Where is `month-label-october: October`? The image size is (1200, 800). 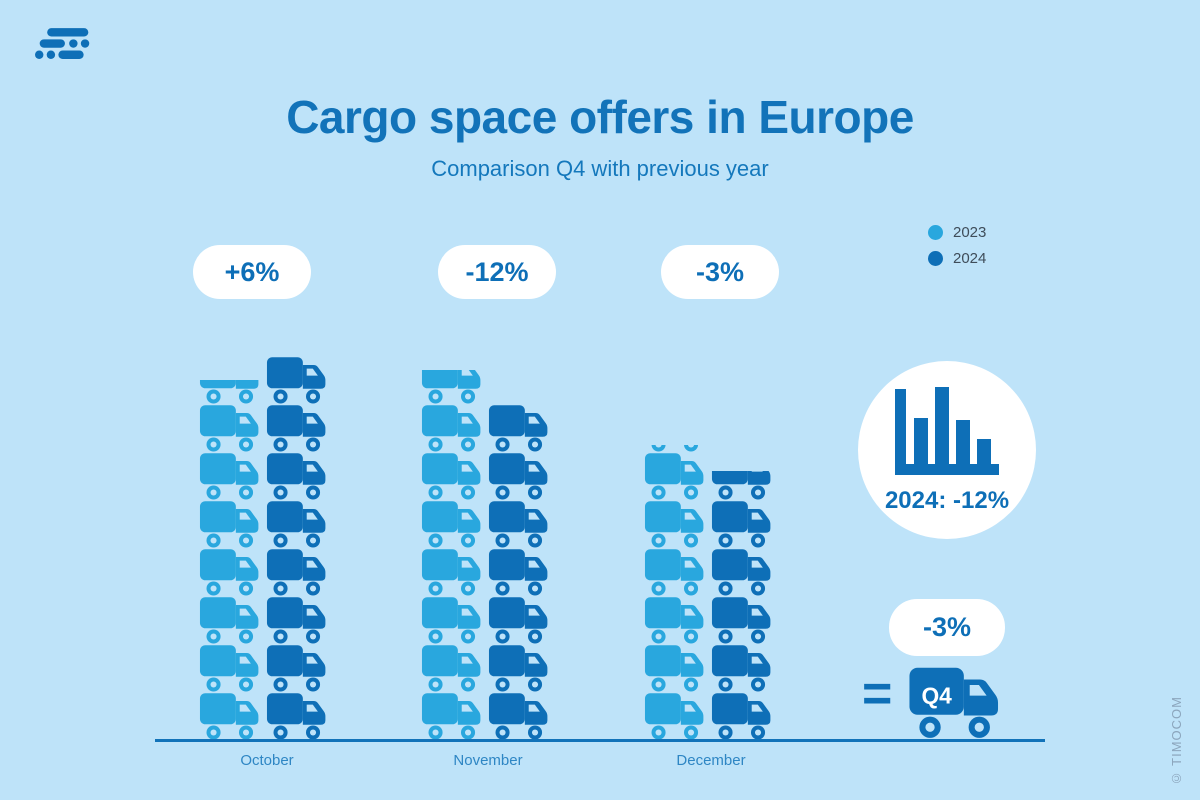 month-label-october: October is located at coordinates (267, 760).